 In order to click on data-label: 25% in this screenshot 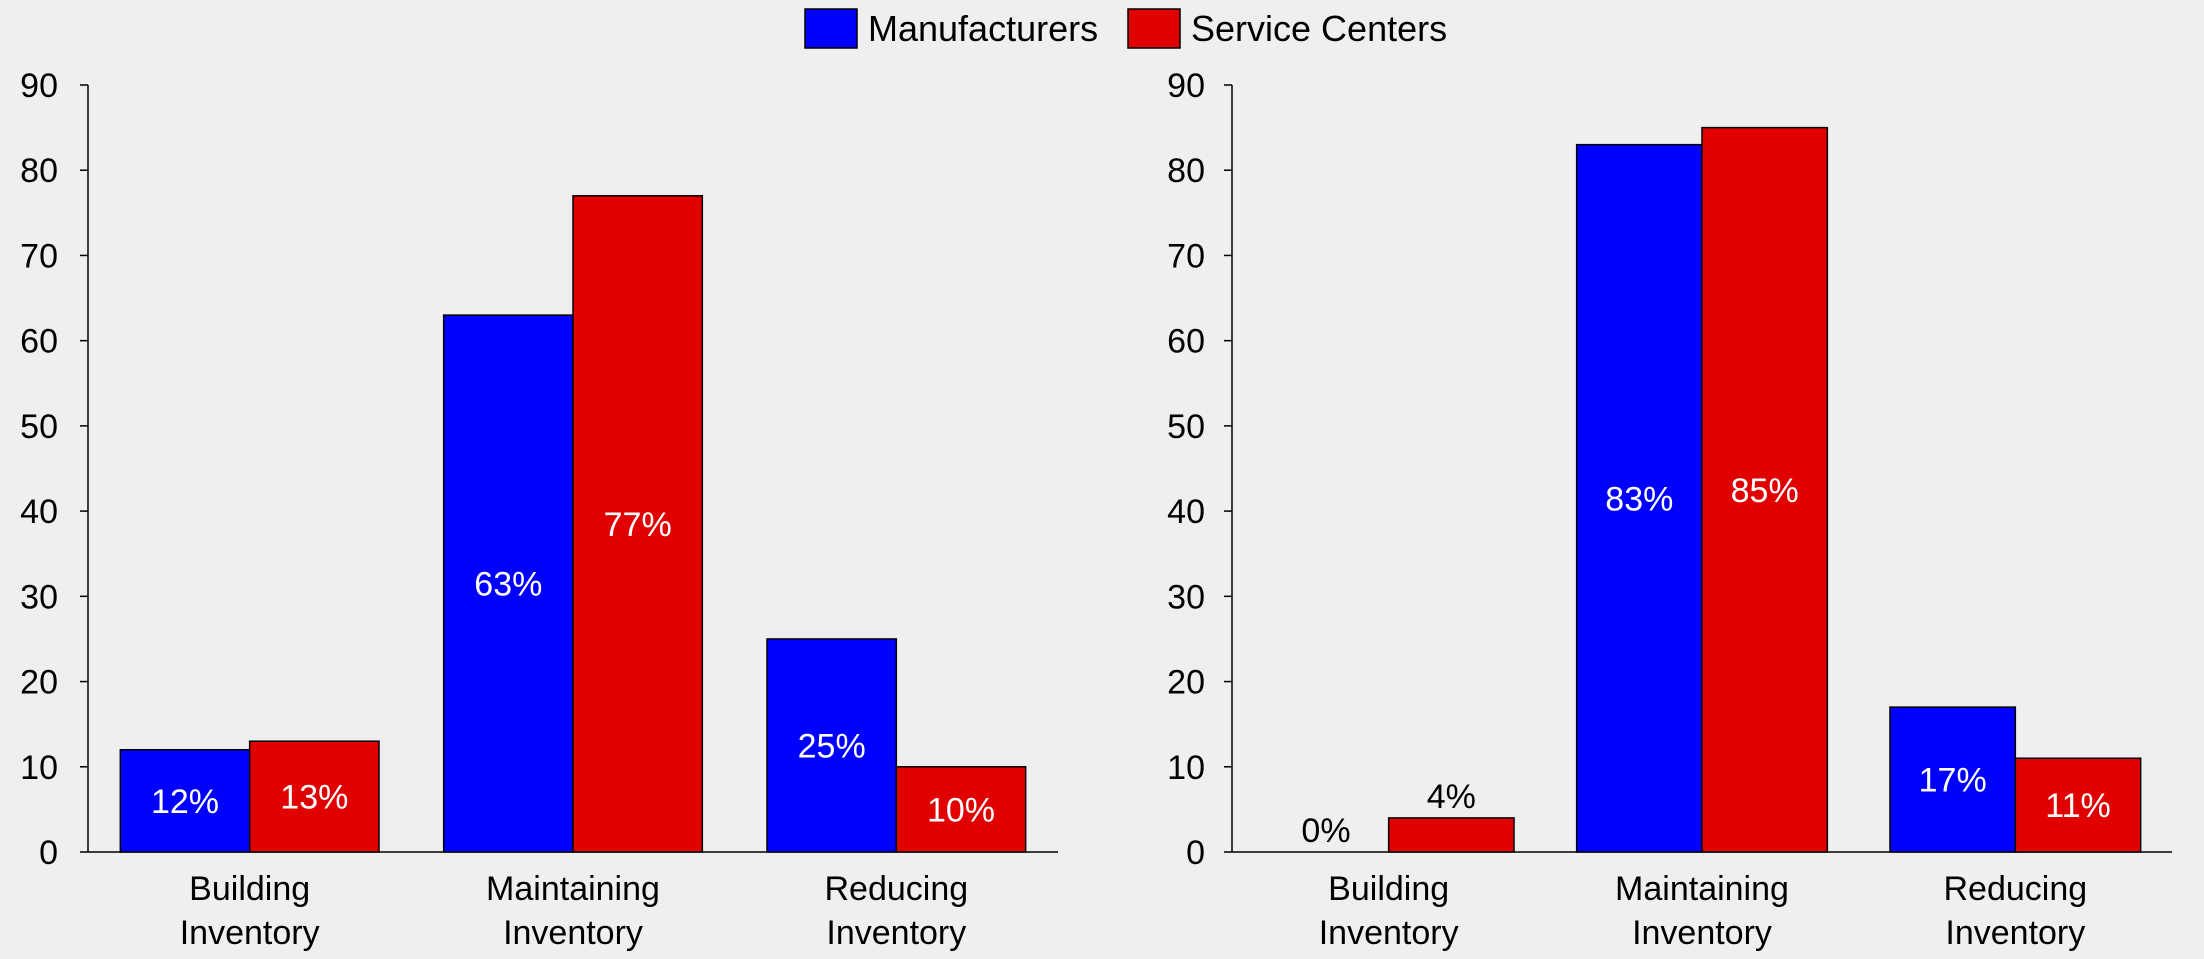, I will do `click(832, 746)`.